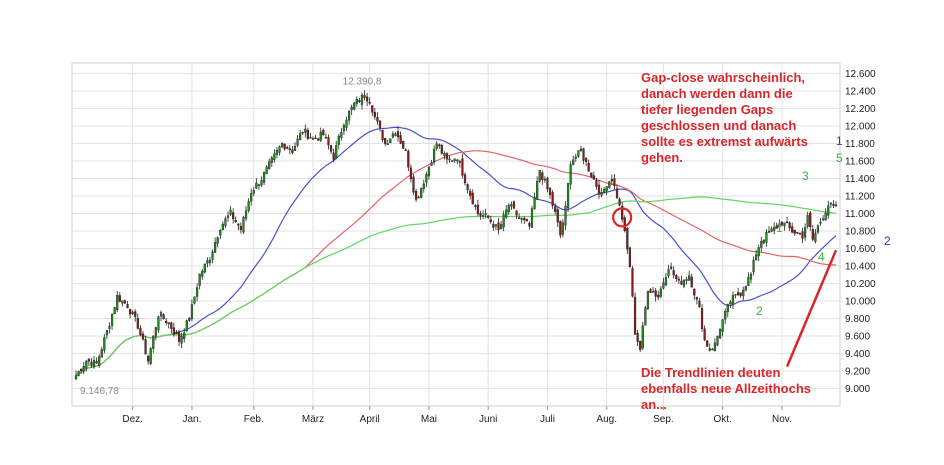 The width and height of the screenshot is (944, 465). I want to click on wave-label-green-2: 2, so click(759, 311).